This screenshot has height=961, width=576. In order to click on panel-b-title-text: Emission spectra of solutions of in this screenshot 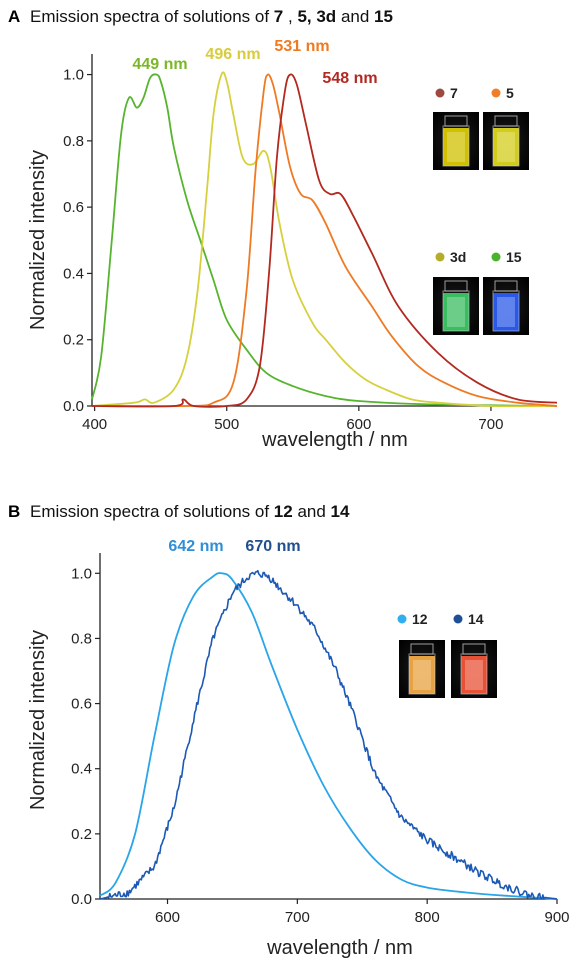, I will do `click(149, 511)`.